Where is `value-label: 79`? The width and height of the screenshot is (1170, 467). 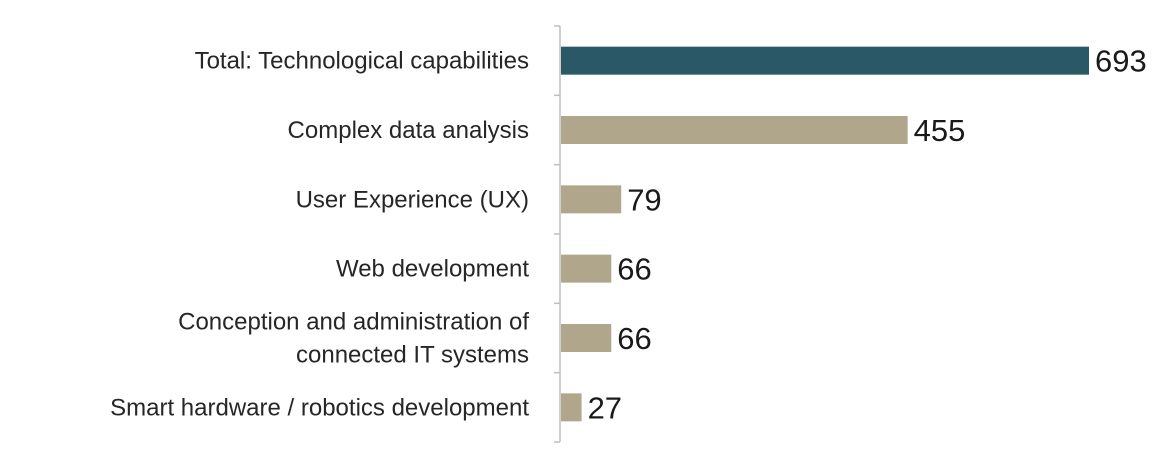
value-label: 79 is located at coordinates (644, 199).